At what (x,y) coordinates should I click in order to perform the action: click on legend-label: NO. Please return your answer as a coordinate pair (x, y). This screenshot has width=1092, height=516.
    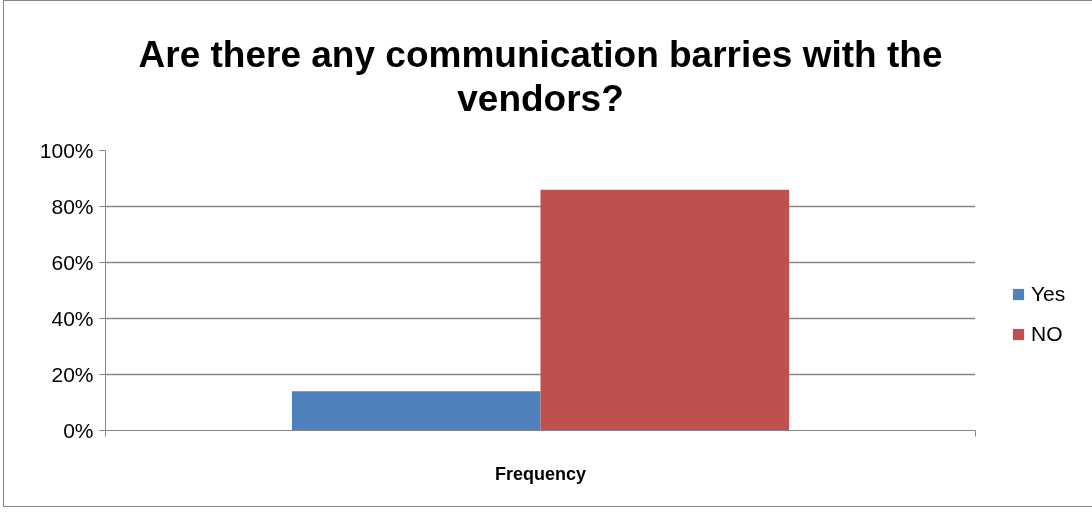
    Looking at the image, I should click on (1047, 334).